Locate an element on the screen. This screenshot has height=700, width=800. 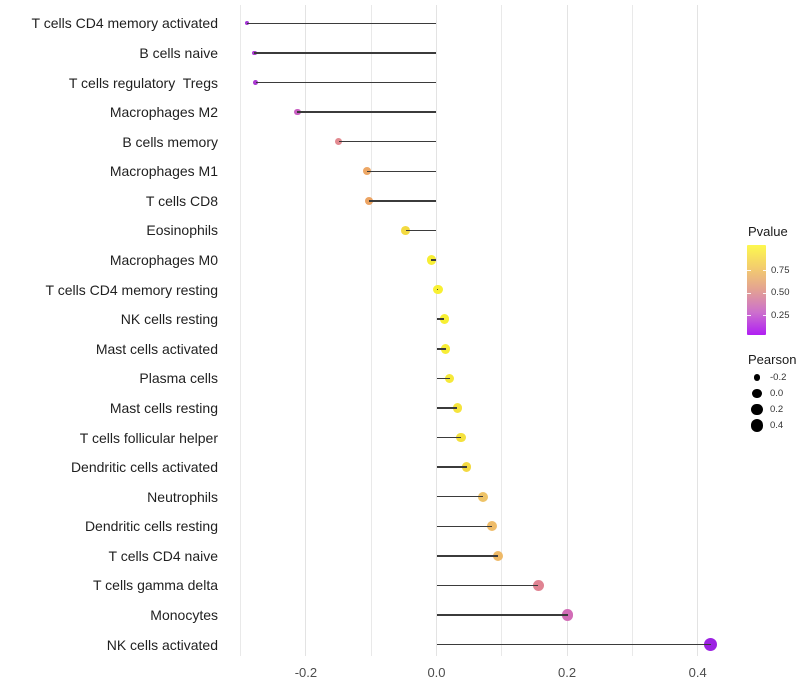
category-label: Macrophages M1 is located at coordinates (163, 171).